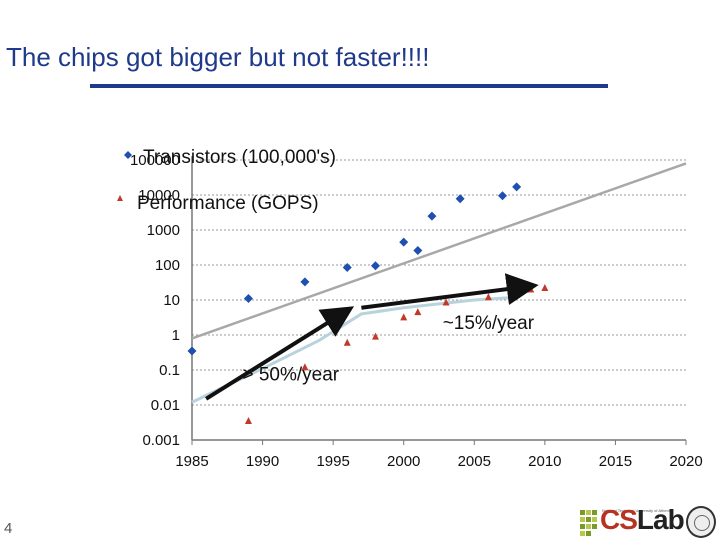 This screenshot has width=720, height=540. I want to click on y-tick-label: 10, so click(171, 300).